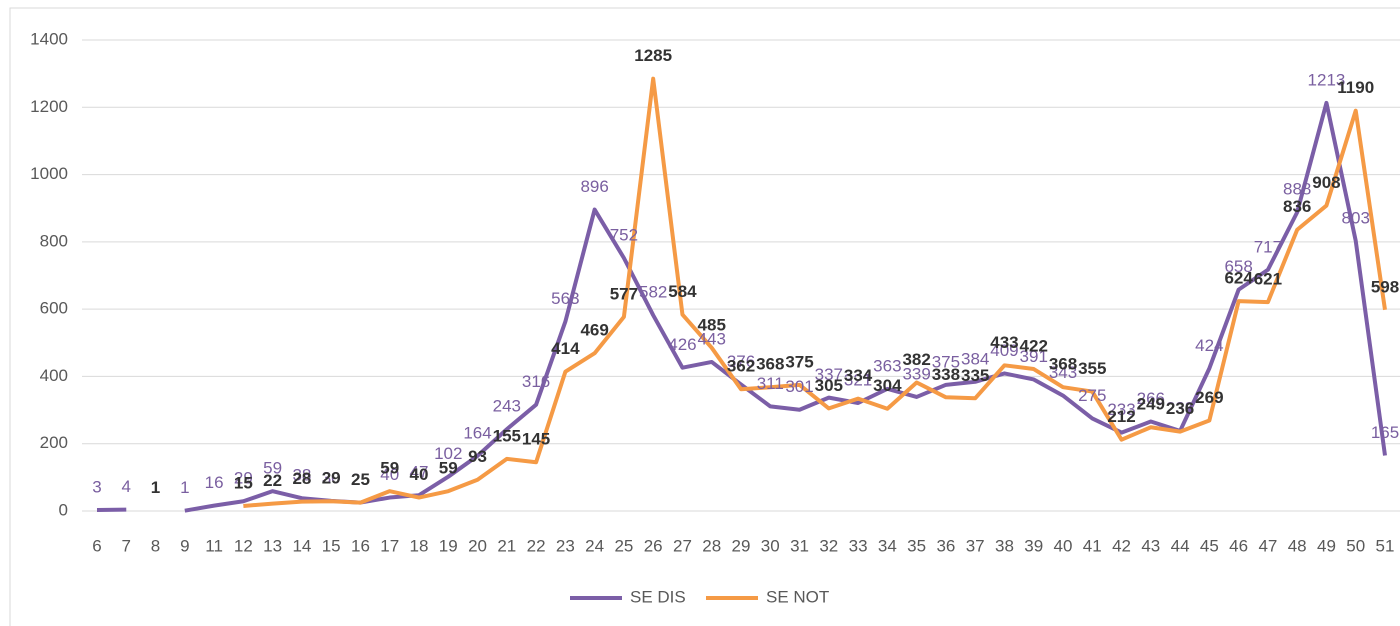 The width and height of the screenshot is (1400, 626). What do you see at coordinates (1356, 217) in the screenshot?
I see `data-label: 803` at bounding box center [1356, 217].